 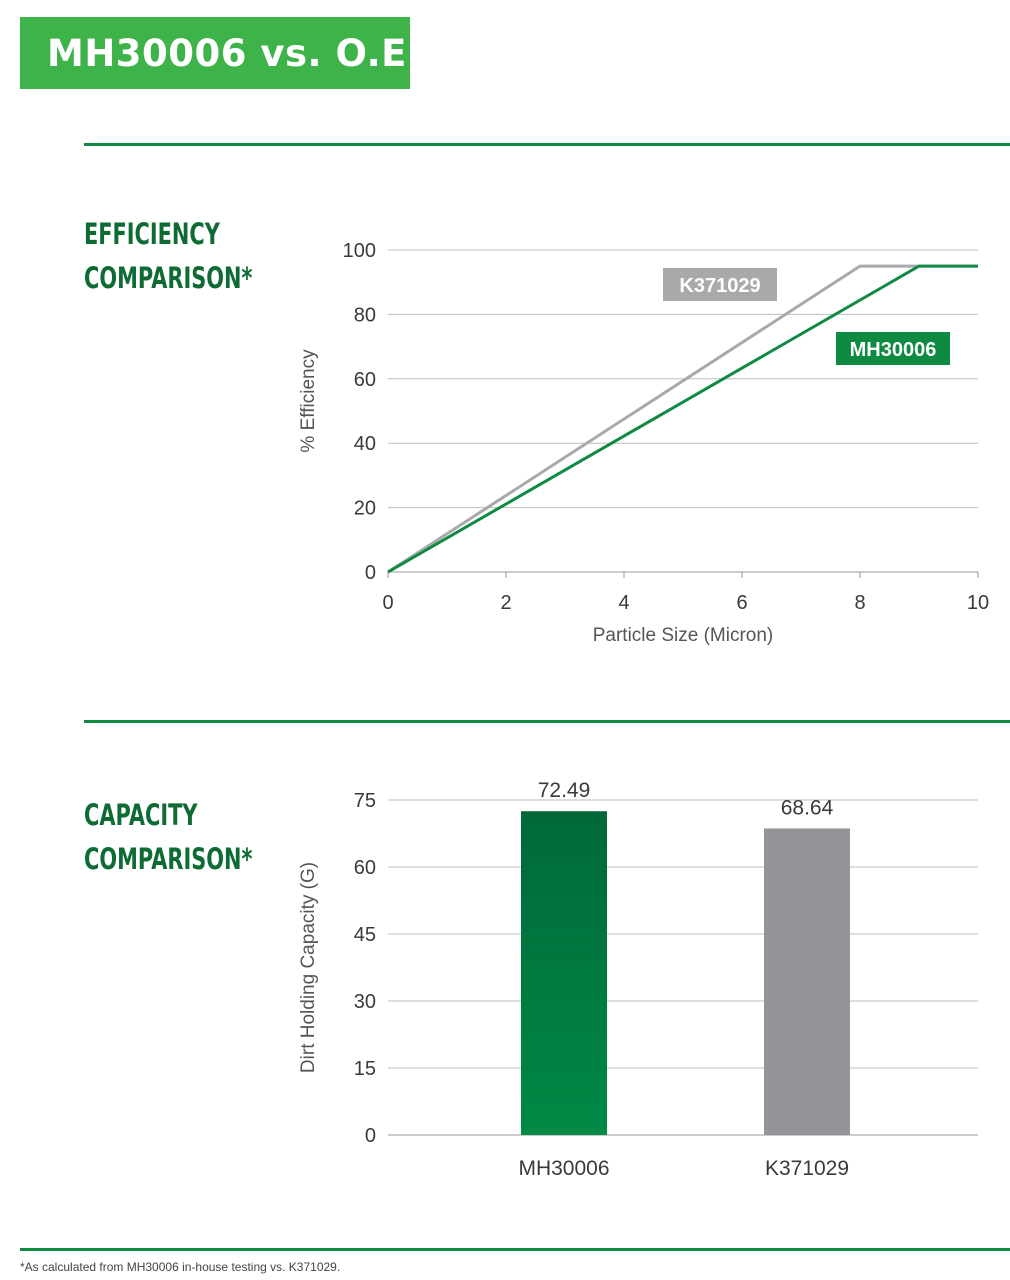 I want to click on series-tag-k371029, so click(x=720, y=284).